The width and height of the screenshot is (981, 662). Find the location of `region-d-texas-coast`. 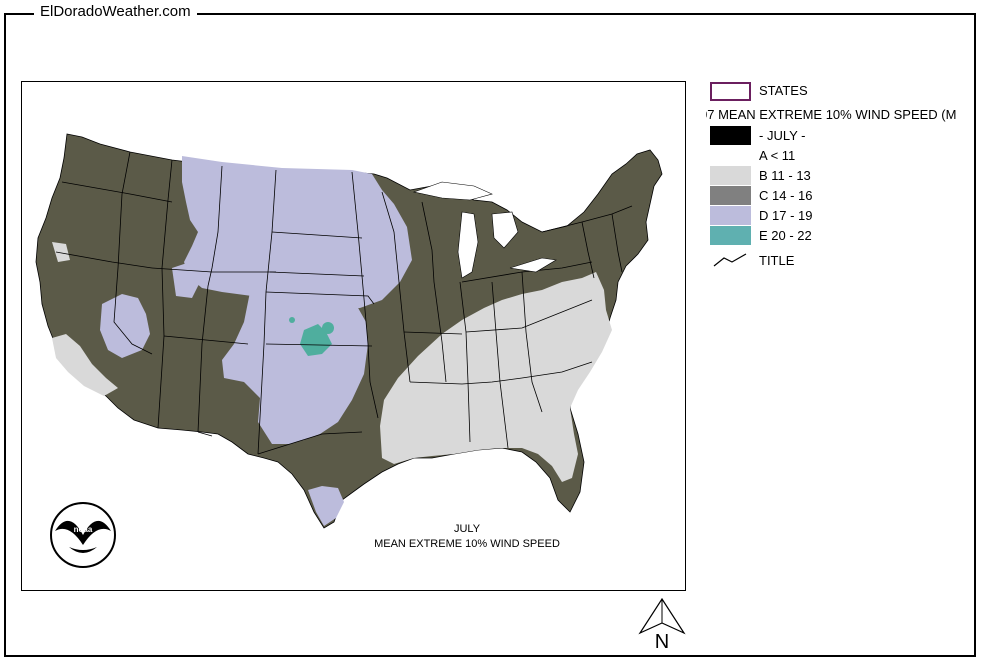

region-d-texas-coast is located at coordinates (326, 506).